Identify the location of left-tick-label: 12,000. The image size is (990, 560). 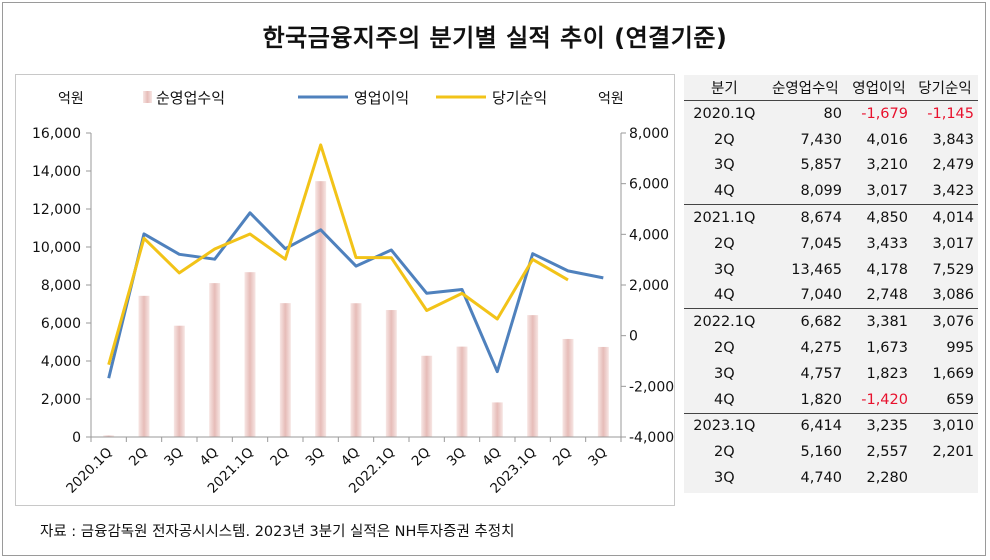
(56, 210).